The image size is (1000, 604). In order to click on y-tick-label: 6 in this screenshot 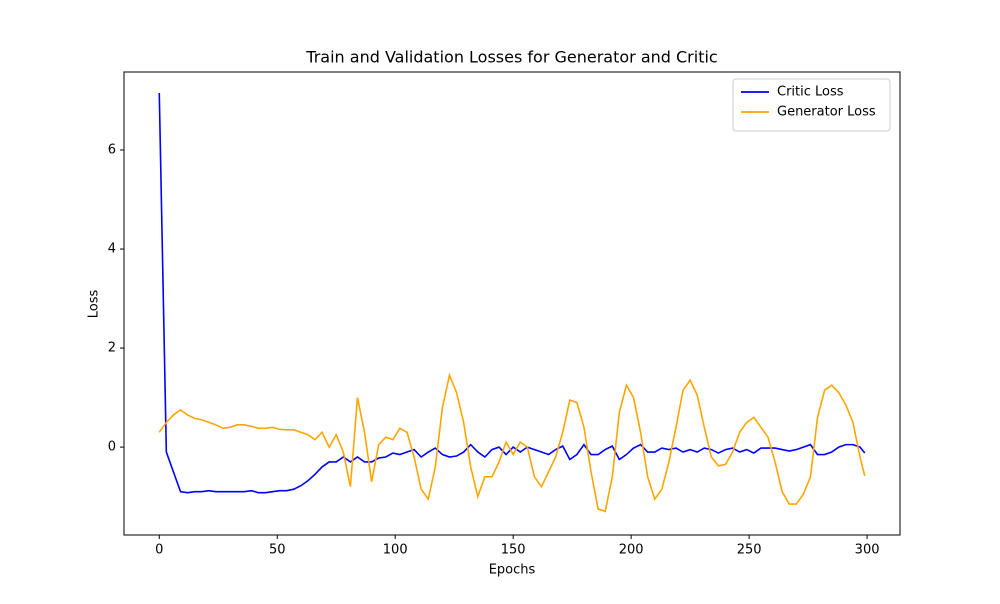, I will do `click(112, 149)`.